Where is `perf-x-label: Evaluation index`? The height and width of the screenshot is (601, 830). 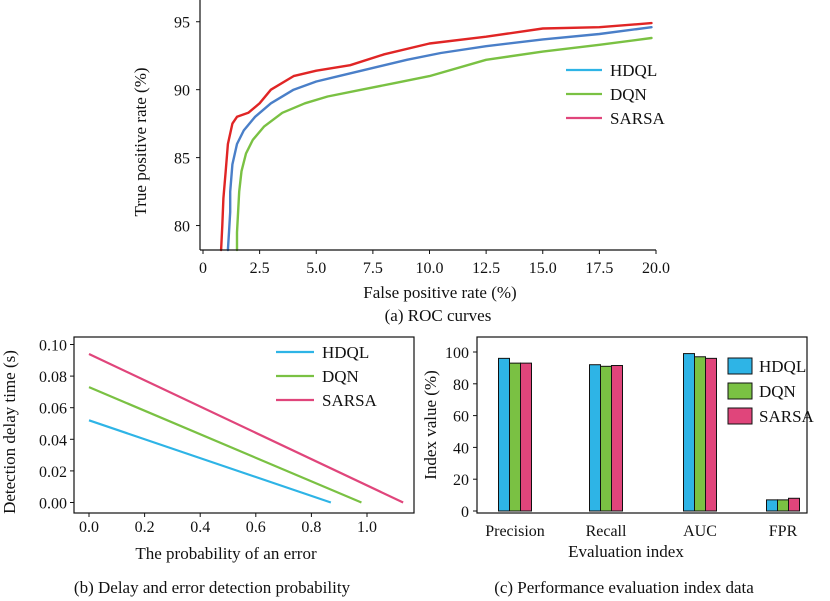
perf-x-label: Evaluation index is located at coordinates (626, 551).